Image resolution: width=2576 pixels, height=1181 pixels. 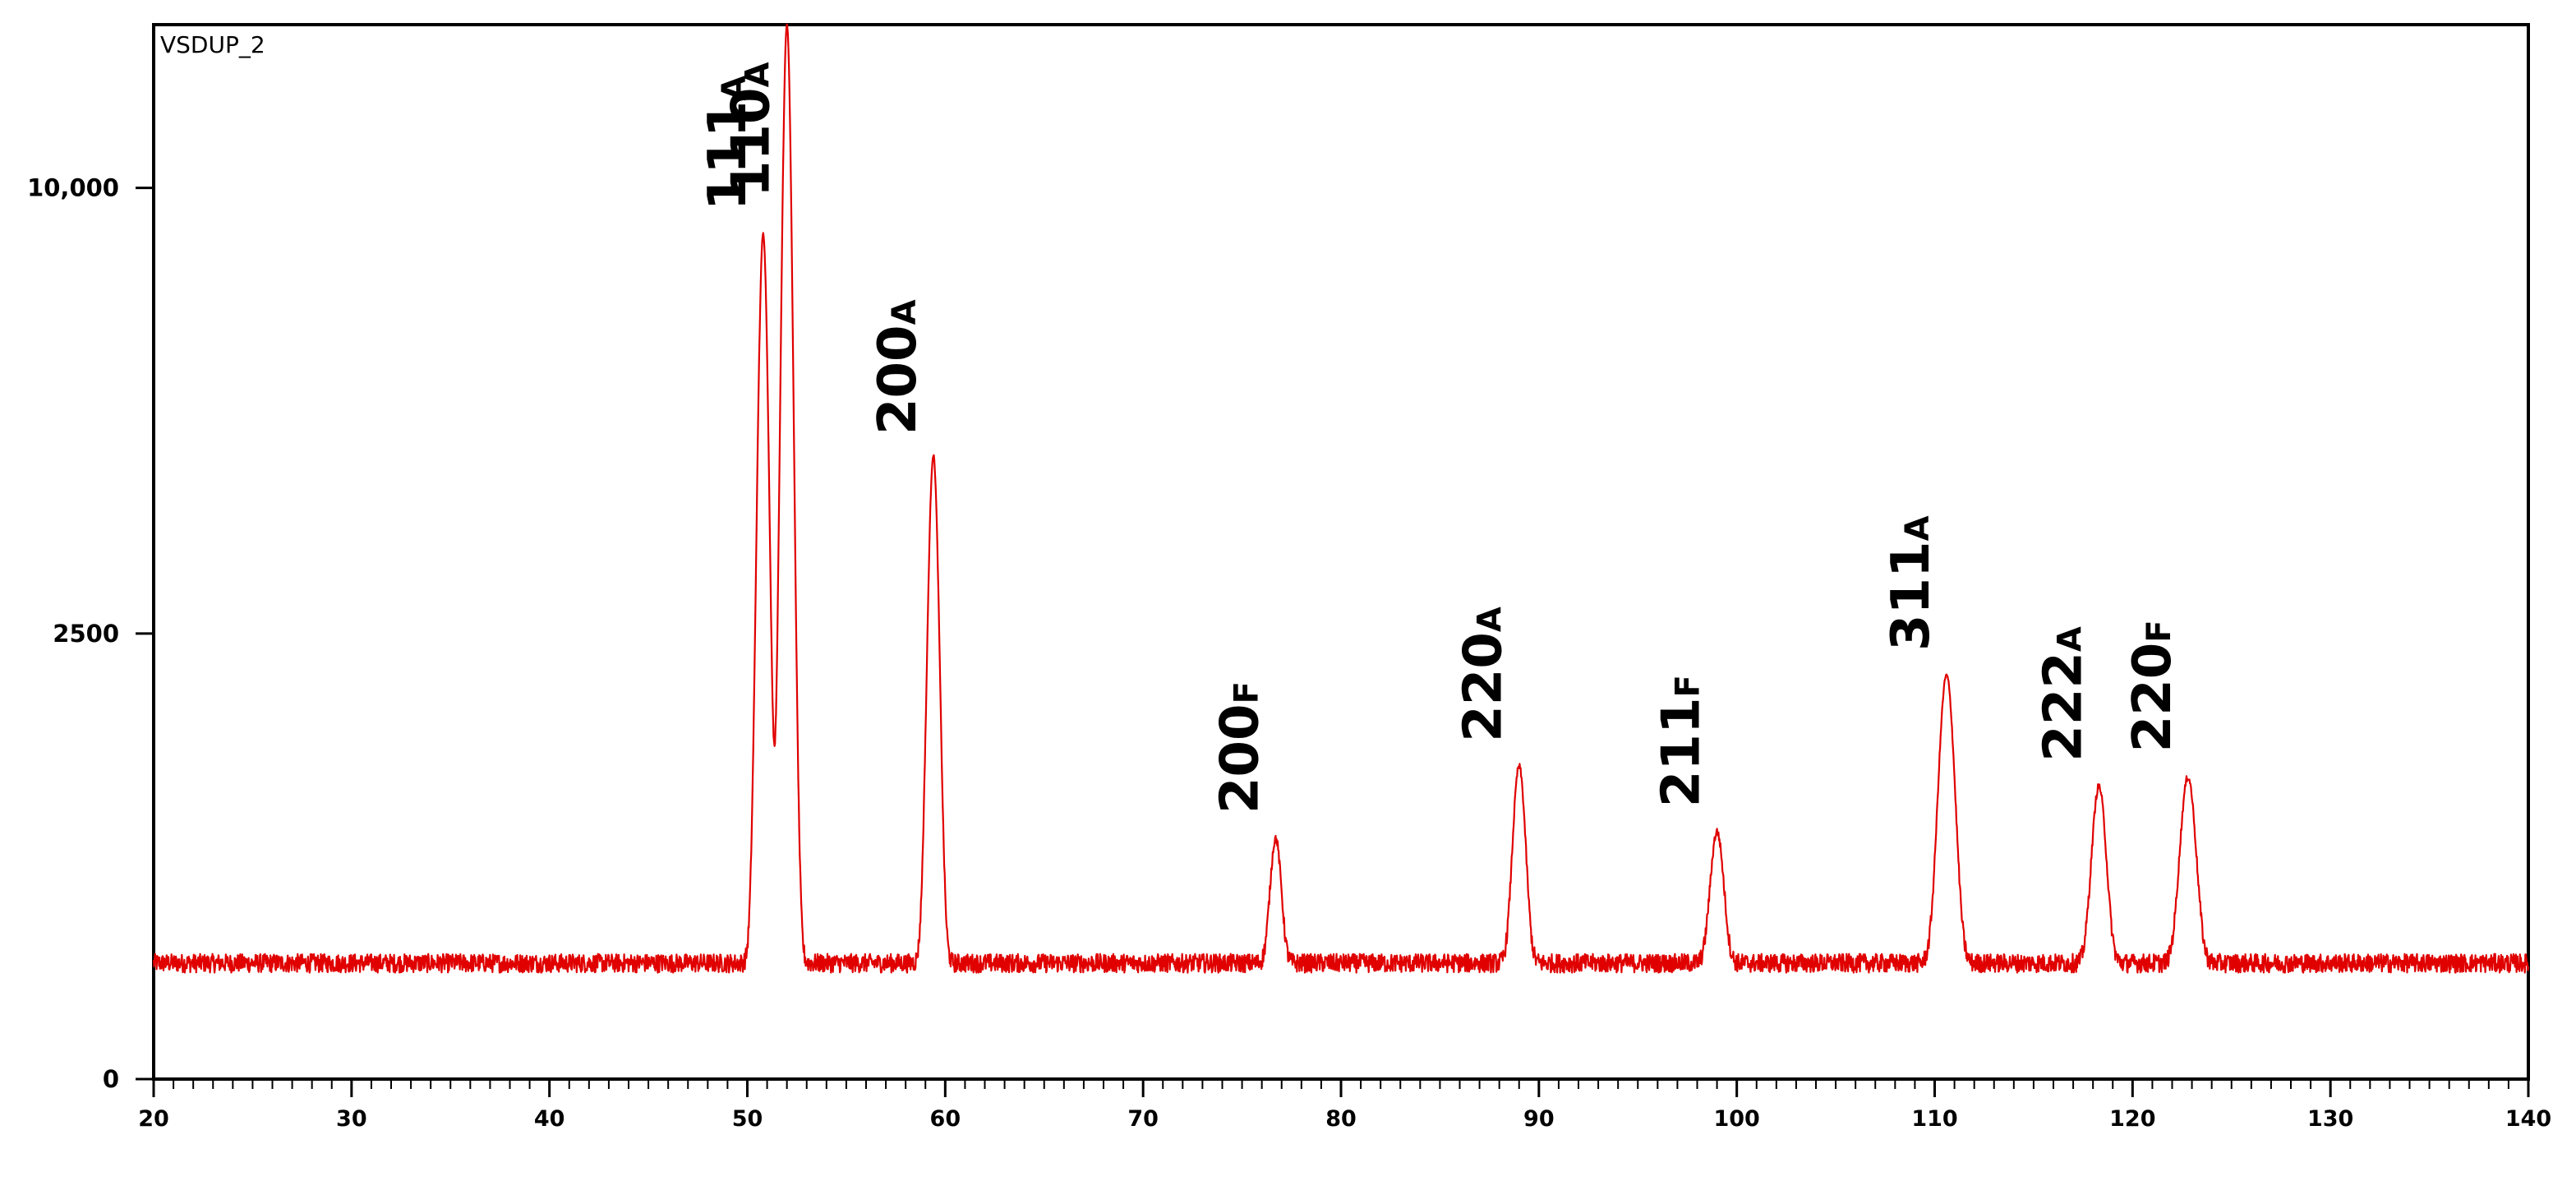 I want to click on y-tick-label: 10,000, so click(x=73, y=188).